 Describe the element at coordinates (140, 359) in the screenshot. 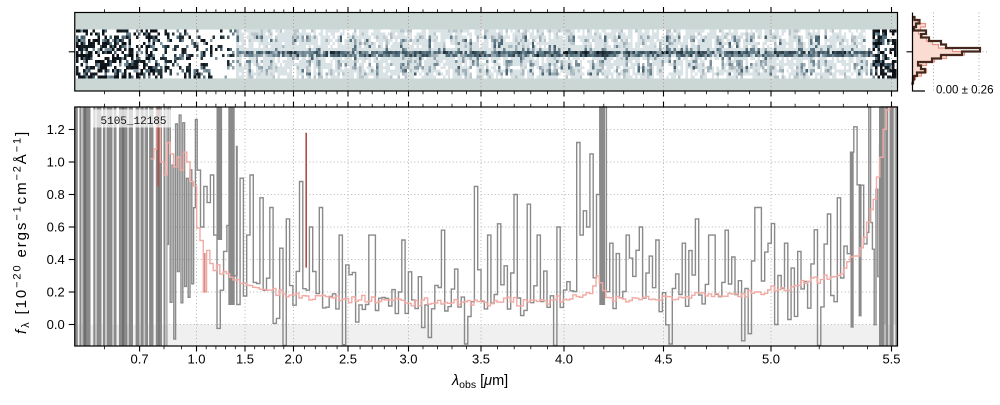

I see `svg-text: 0.7` at that location.